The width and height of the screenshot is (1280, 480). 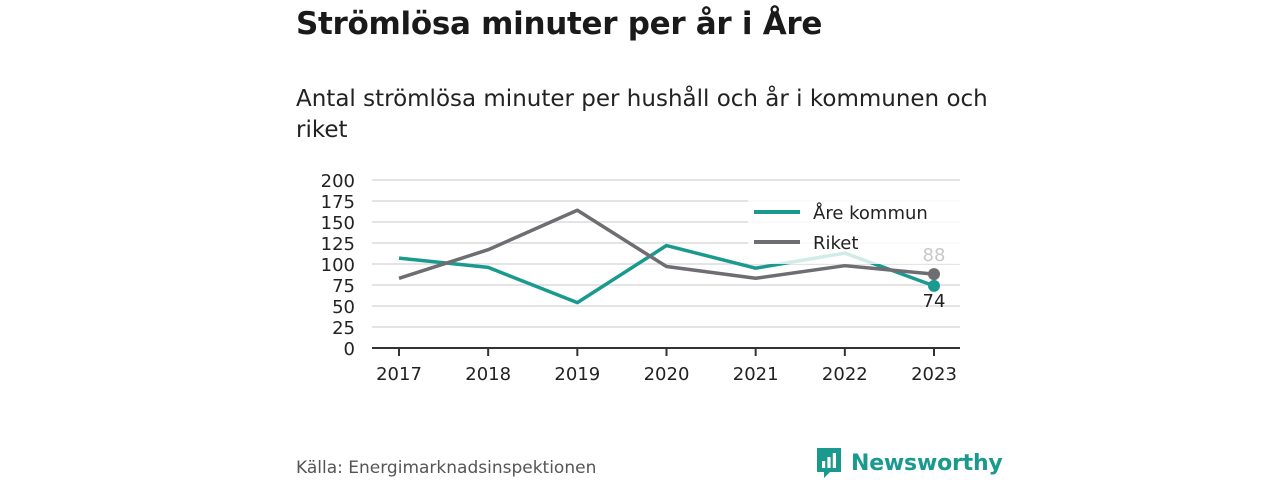 I want to click on source-note: Källa: Energimarknadsinspektionen, so click(x=446, y=468).